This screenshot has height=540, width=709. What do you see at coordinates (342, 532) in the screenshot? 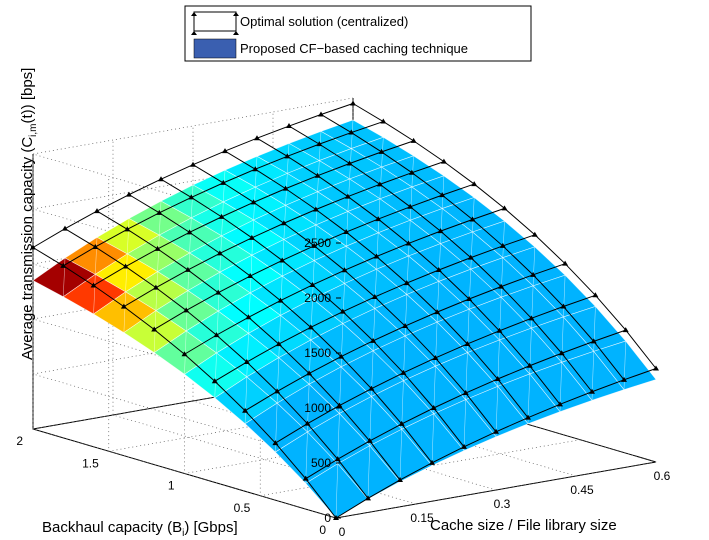
I see `x-tick-label: 0` at bounding box center [342, 532].